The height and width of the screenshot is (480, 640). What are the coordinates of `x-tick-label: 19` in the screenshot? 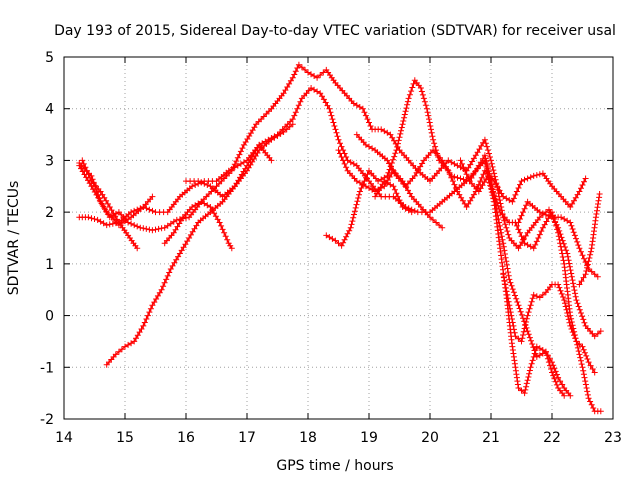 It's located at (369, 438).